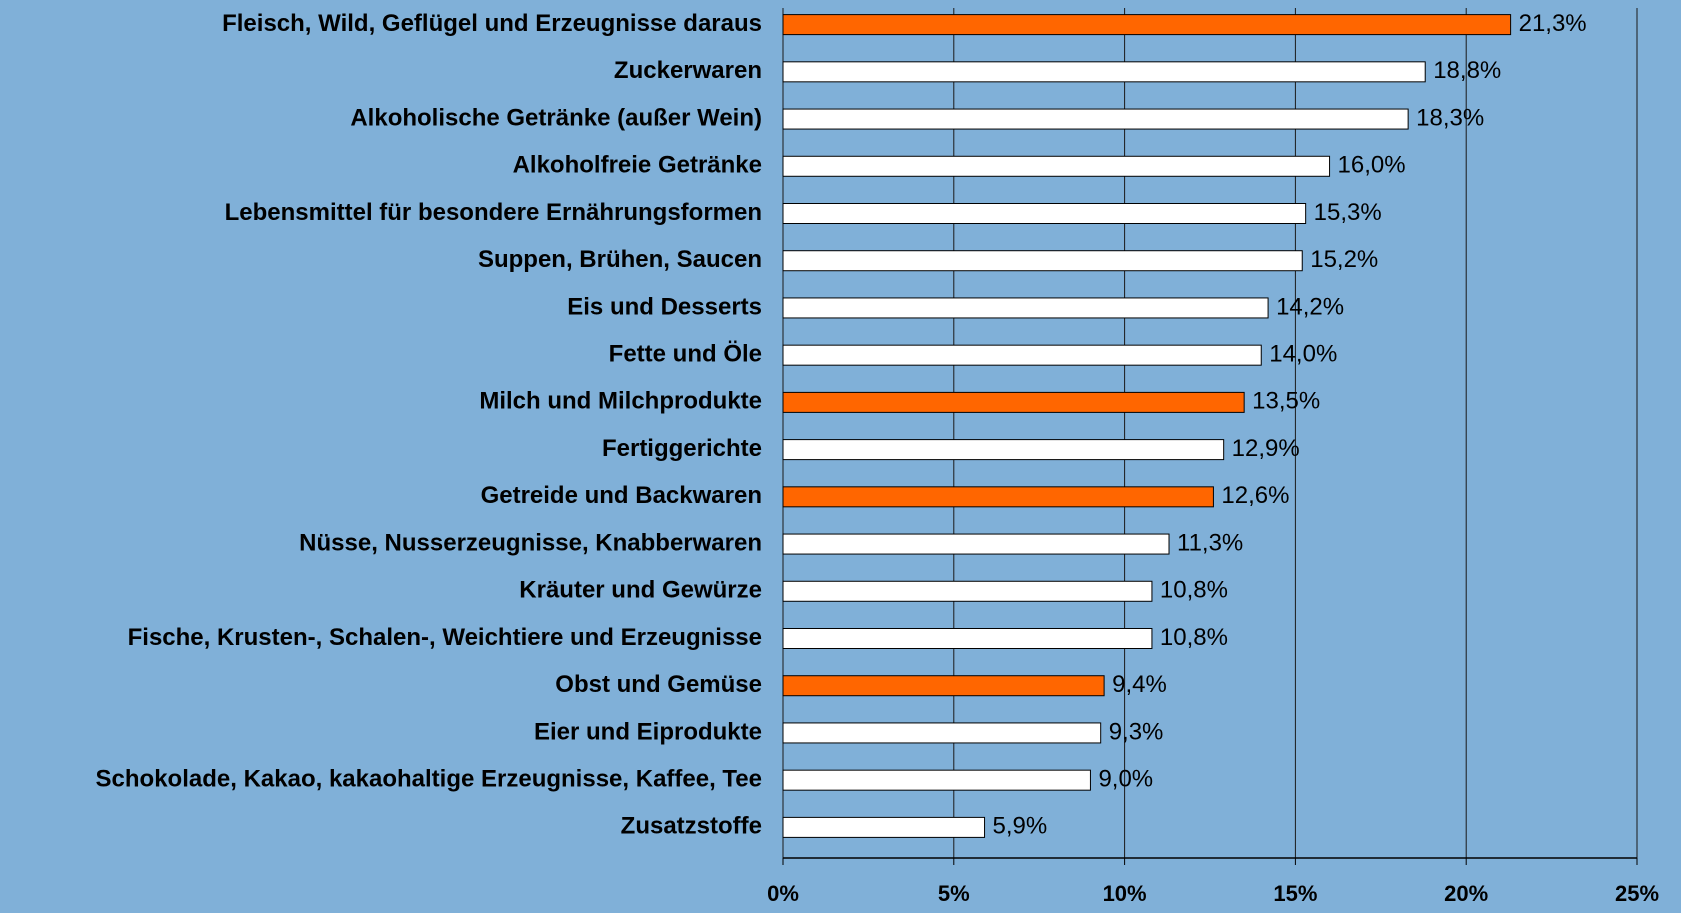 The height and width of the screenshot is (913, 1681). Describe the element at coordinates (1210, 542) in the screenshot. I see `value-label: 11,3%` at that location.